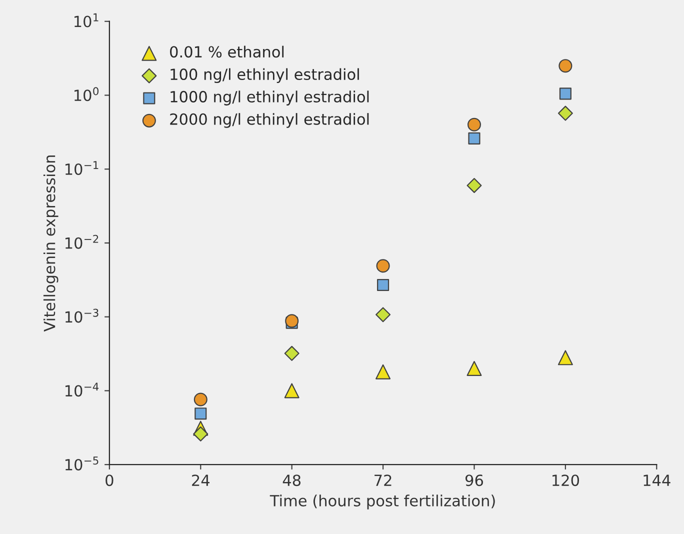 Image resolution: width=684 pixels, height=534 pixels. Describe the element at coordinates (269, 120) in the screenshot. I see `legend-label: 2000 ng/l ethinyl estradiol` at that location.